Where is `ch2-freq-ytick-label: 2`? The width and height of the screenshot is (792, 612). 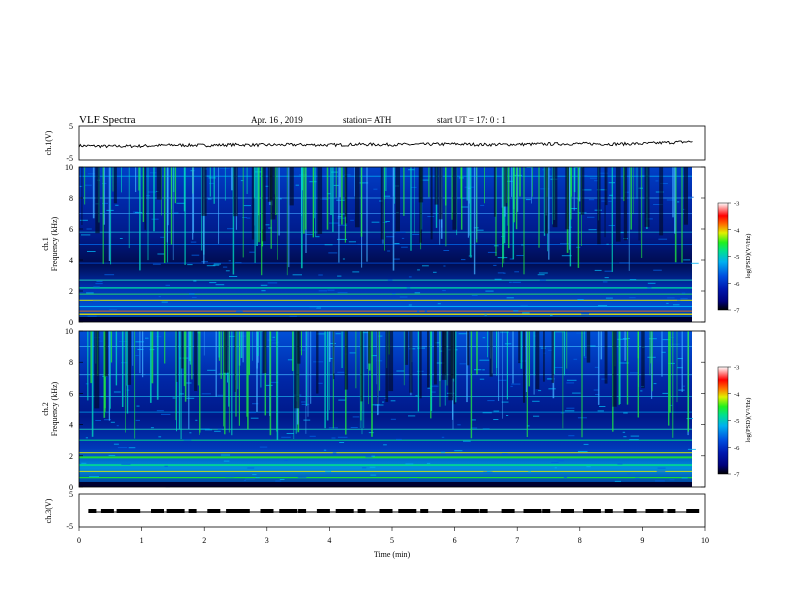
ch2-freq-ytick-label: 2 is located at coordinates (71, 456).